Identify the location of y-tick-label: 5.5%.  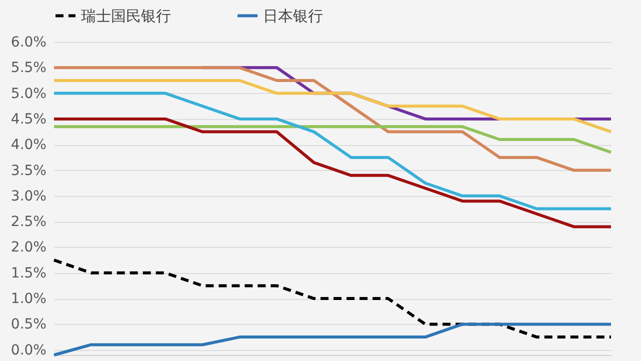
(28, 68).